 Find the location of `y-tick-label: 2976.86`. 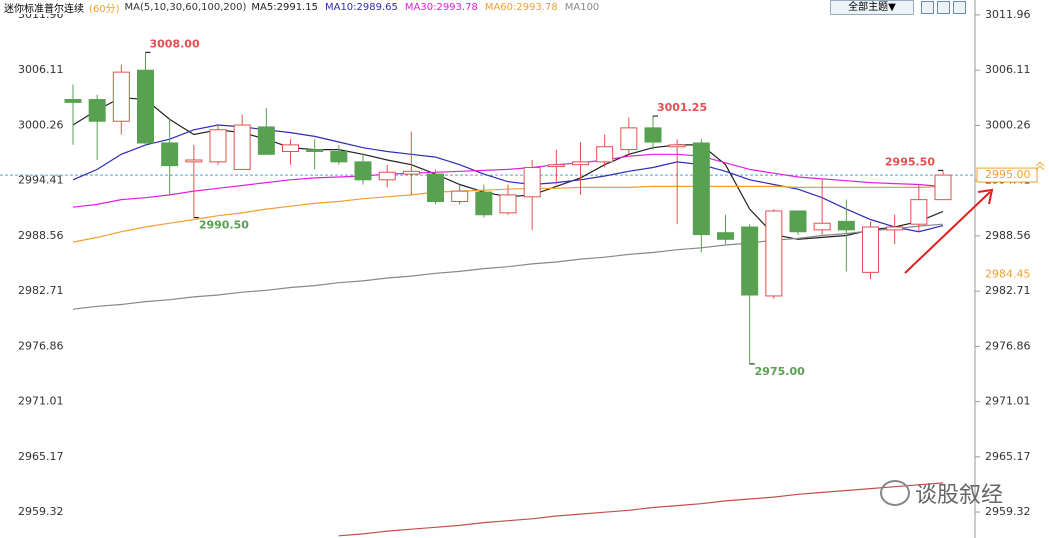

y-tick-label: 2976.86 is located at coordinates (41, 345).